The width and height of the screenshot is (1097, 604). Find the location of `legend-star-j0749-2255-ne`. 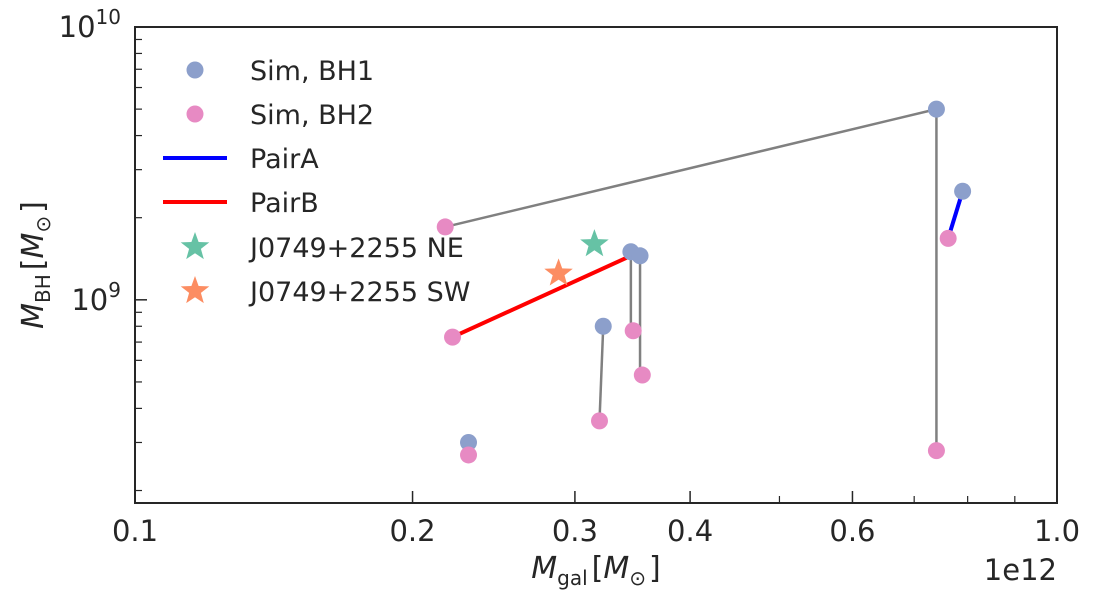

legend-star-j0749-2255-ne is located at coordinates (195, 246).